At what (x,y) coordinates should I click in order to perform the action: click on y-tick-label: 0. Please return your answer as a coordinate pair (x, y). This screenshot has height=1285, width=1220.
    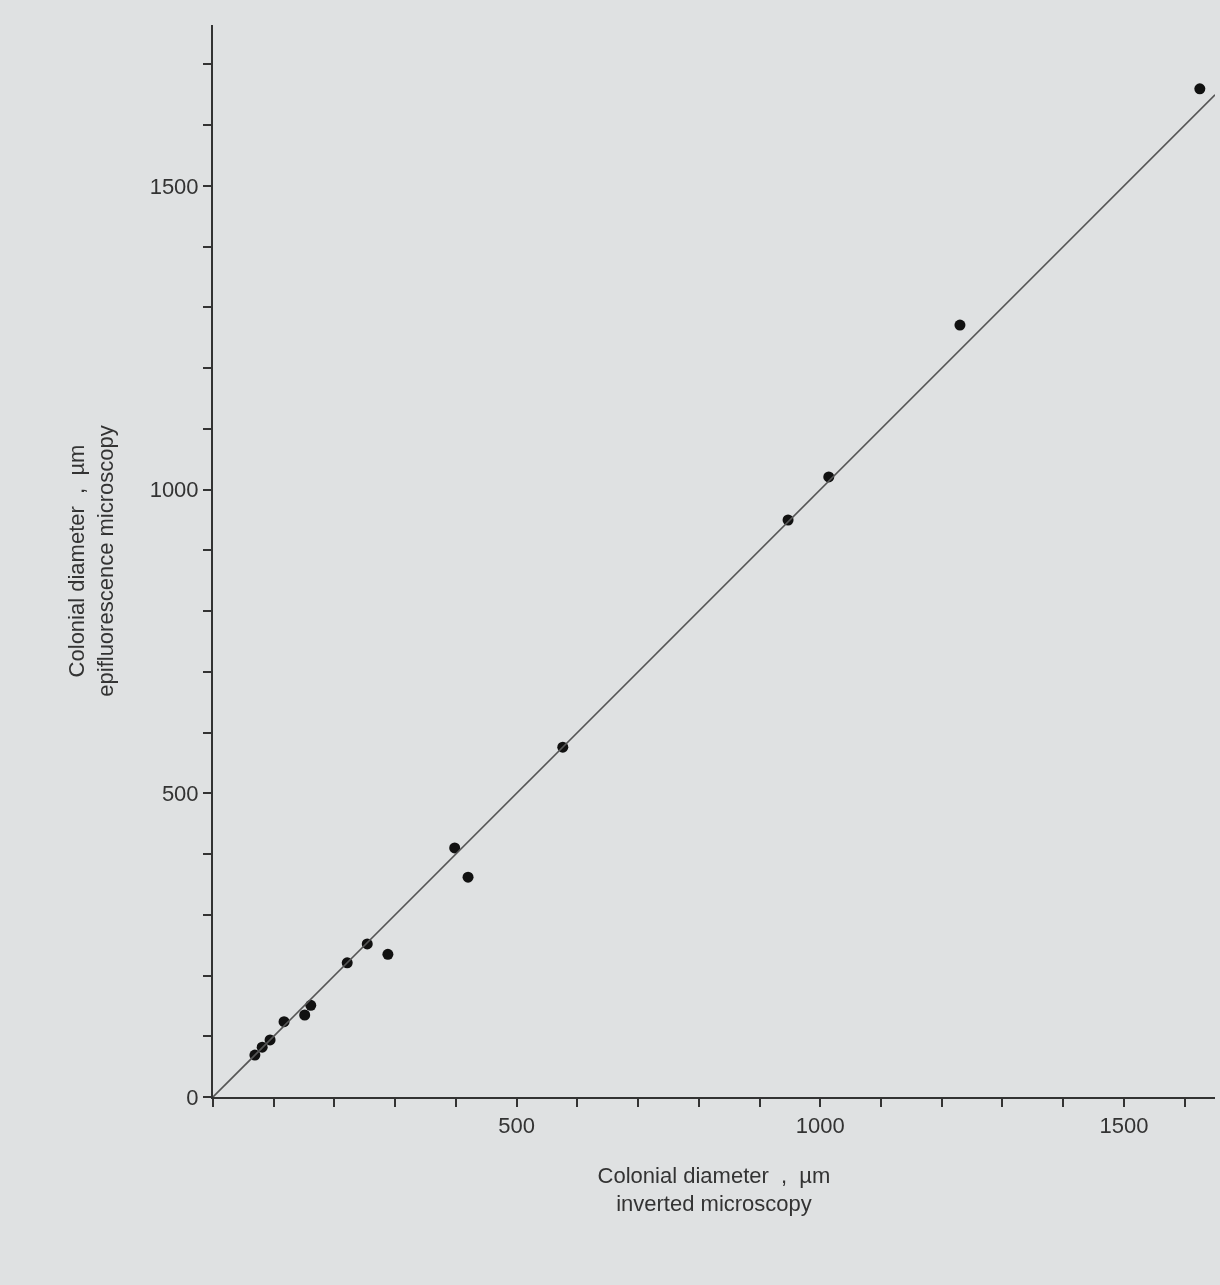
    Looking at the image, I should click on (192, 1097).